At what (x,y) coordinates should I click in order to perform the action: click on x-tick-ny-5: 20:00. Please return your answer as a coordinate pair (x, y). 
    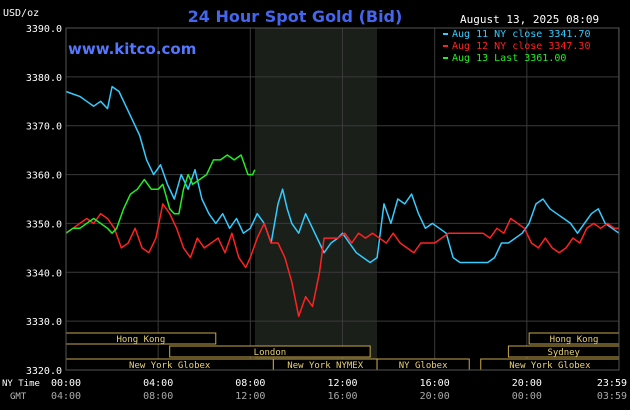
    Looking at the image, I should click on (527, 383).